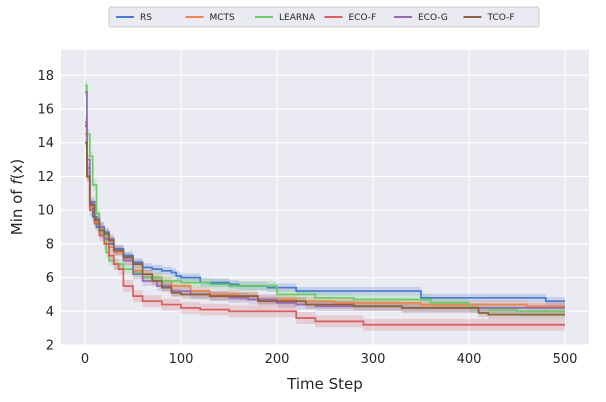  What do you see at coordinates (50, 278) in the screenshot?
I see `y-tick-label: 6` at bounding box center [50, 278].